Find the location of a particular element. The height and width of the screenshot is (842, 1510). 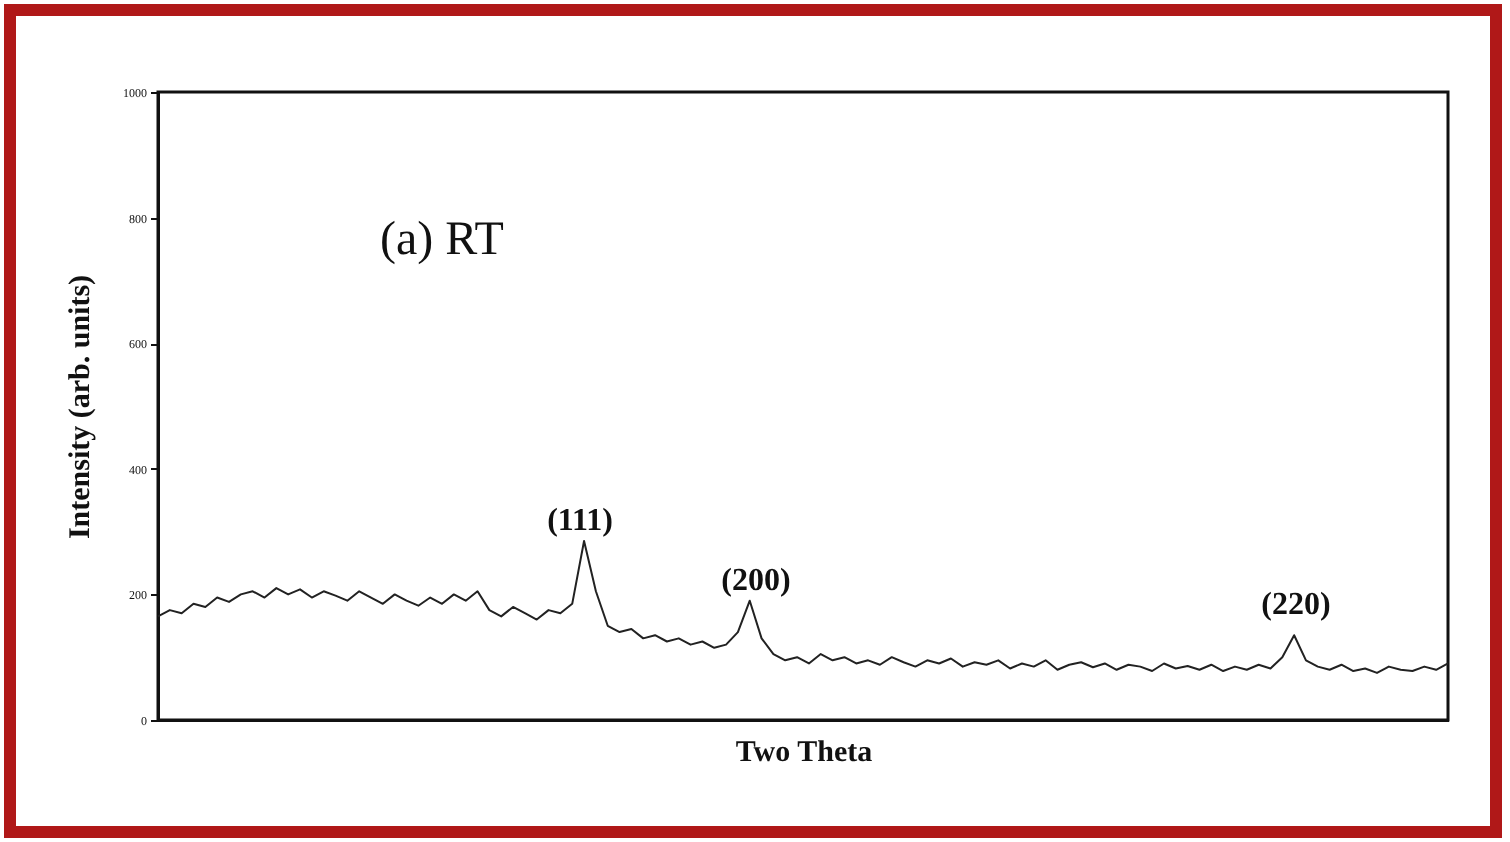

line-series is located at coordinates (803, 607).